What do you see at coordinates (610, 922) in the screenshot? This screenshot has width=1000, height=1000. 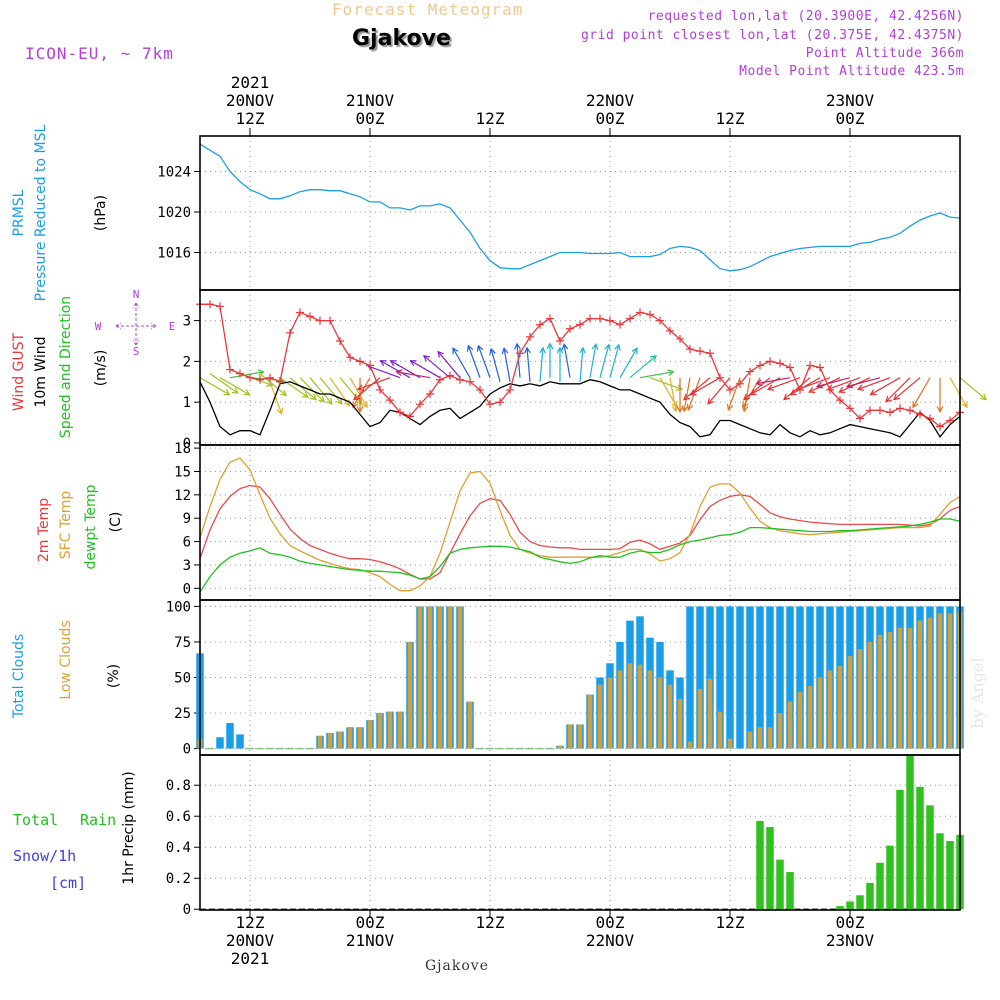 I see `time-label-bottom: 00Z` at bounding box center [610, 922].